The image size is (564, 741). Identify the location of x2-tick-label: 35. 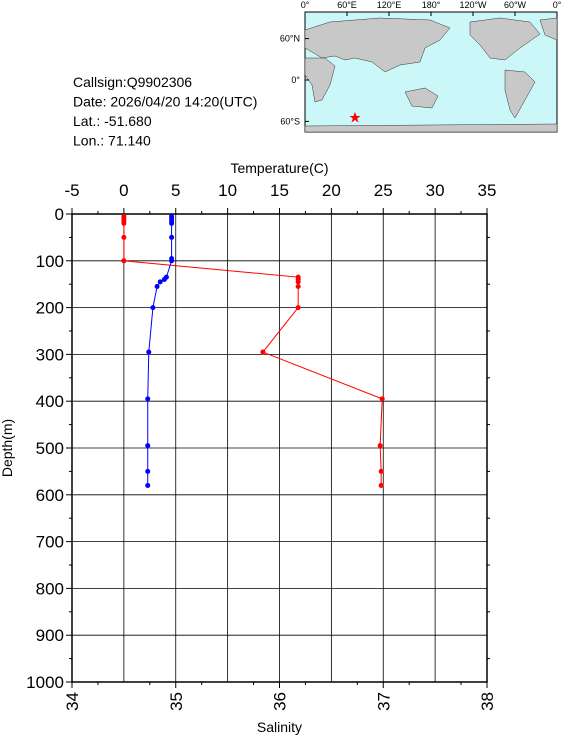
(176, 701).